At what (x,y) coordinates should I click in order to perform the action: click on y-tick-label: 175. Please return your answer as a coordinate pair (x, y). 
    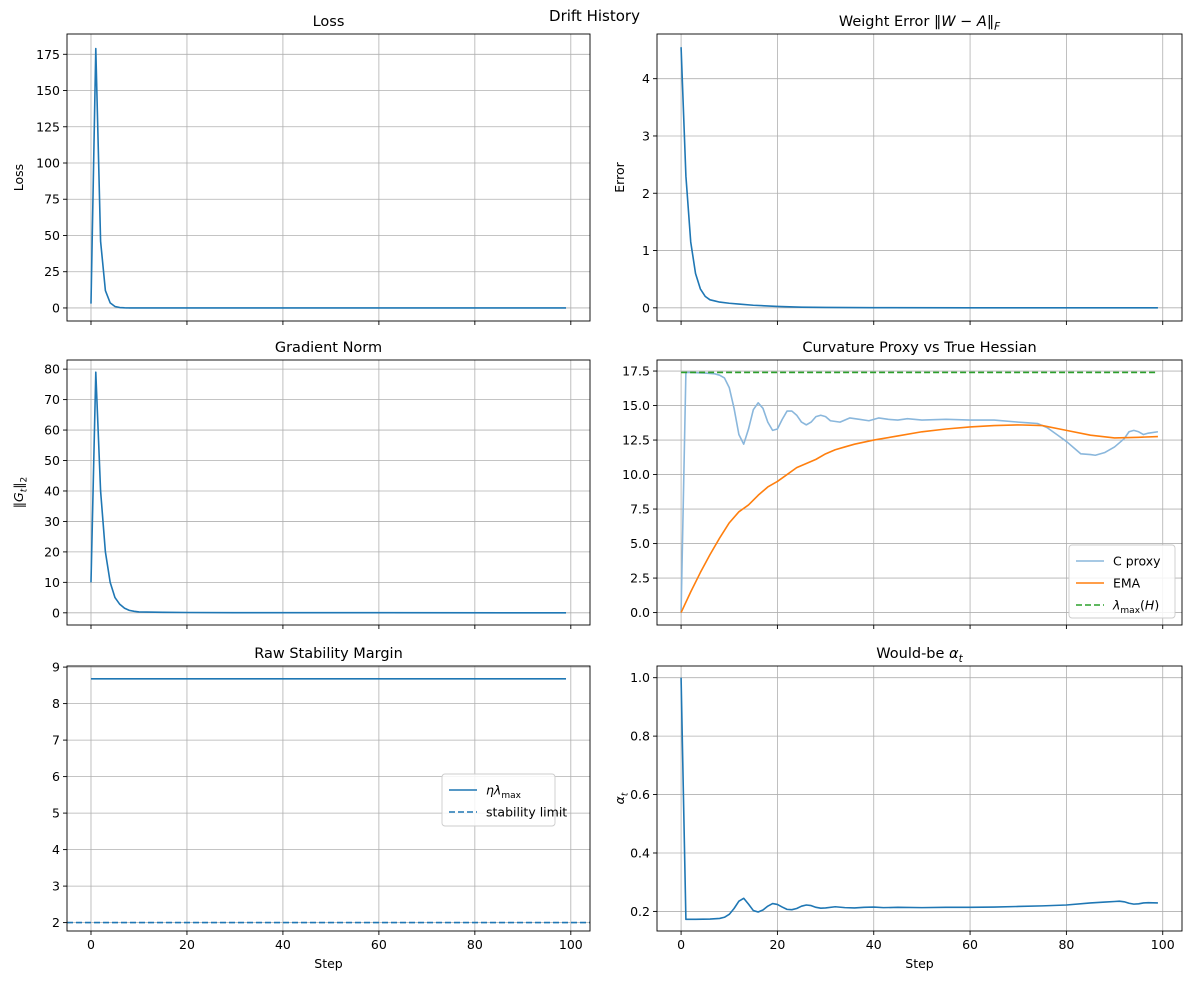
    Looking at the image, I should click on (48, 54).